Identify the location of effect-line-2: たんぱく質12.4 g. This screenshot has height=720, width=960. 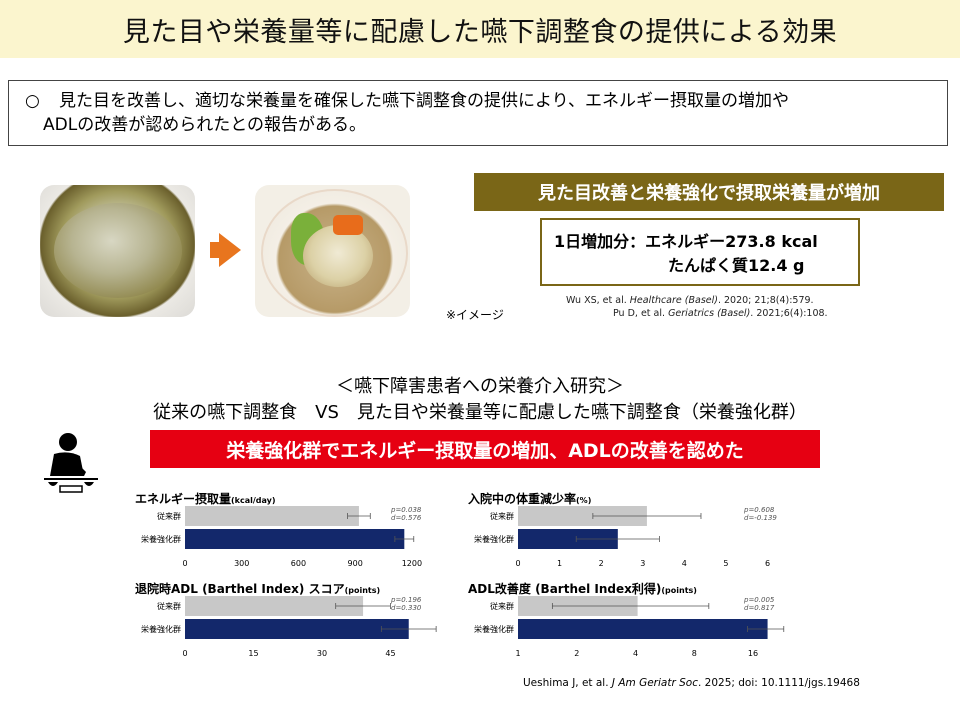
(736, 265).